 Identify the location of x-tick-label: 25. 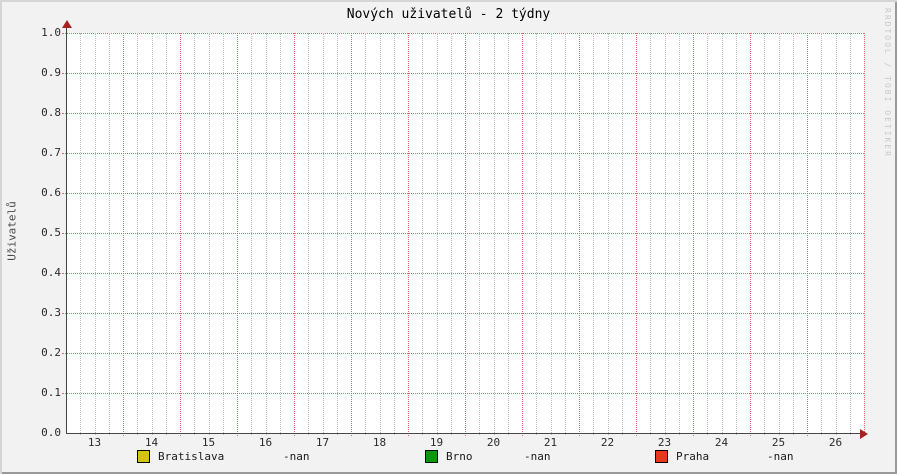
(778, 442).